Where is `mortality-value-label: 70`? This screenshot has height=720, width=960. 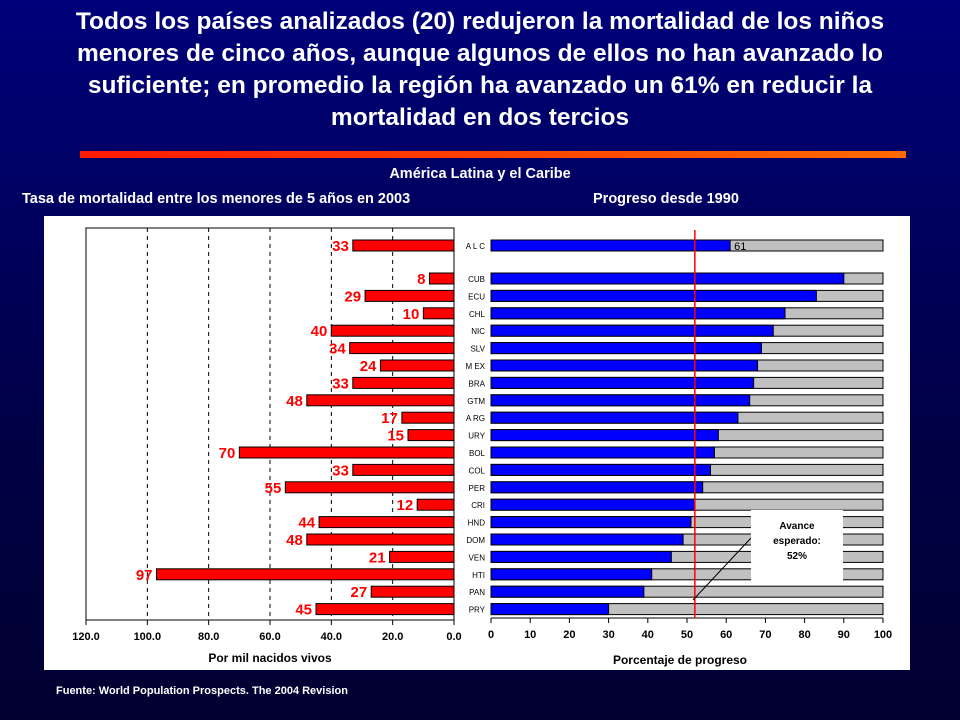
mortality-value-label: 70 is located at coordinates (227, 453).